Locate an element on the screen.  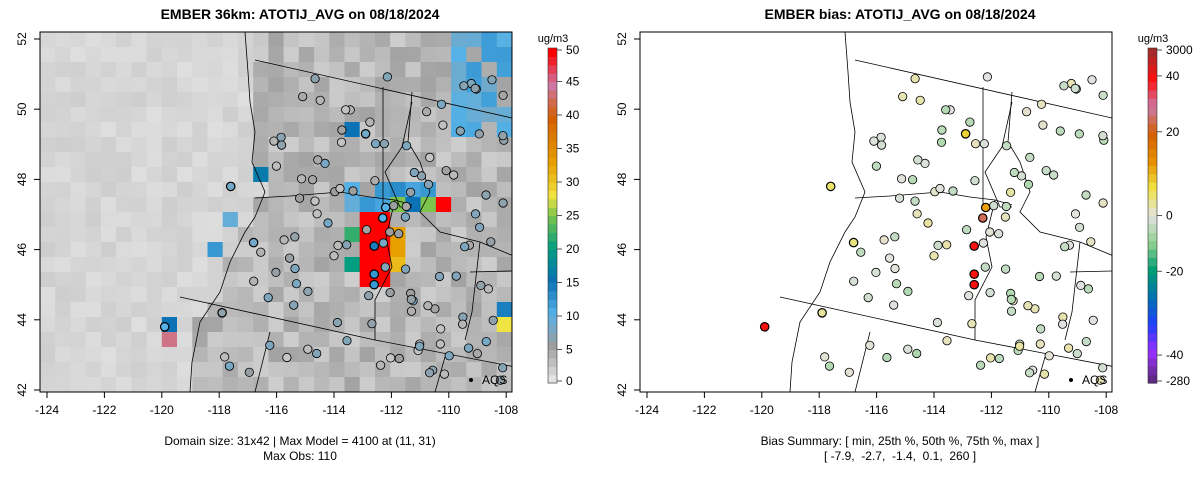
colorbar-label: 20 is located at coordinates (1173, 132).